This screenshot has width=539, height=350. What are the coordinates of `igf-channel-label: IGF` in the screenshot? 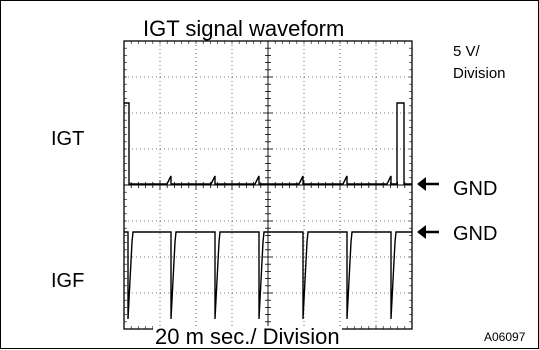 It's located at (68, 281).